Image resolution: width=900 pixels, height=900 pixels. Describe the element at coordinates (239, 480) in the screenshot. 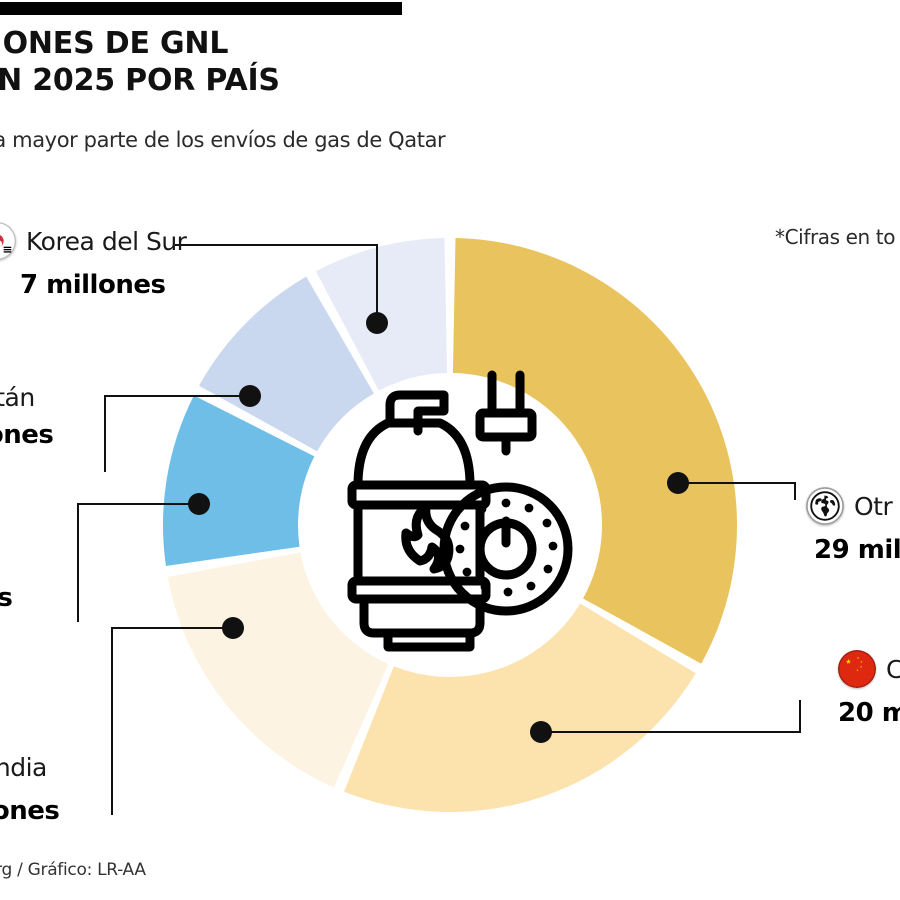

I see `donut-slice-taiw-n` at that location.